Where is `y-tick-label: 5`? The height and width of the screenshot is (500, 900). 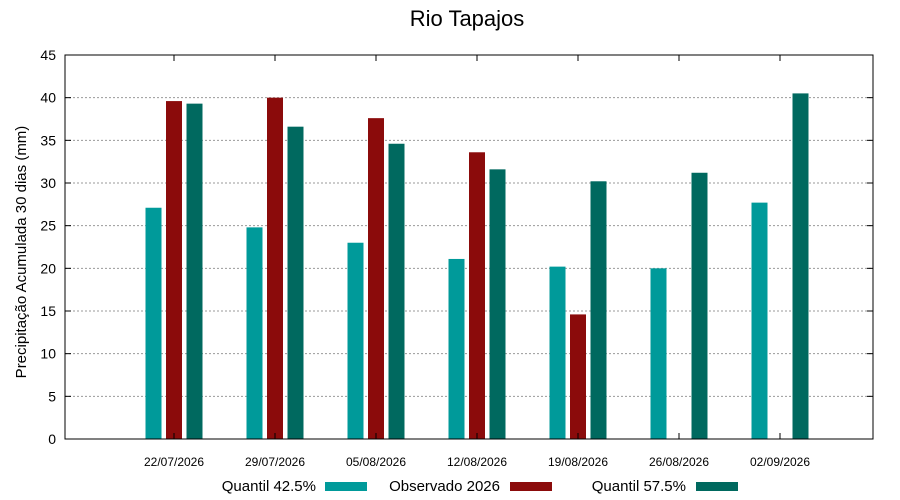 y-tick-label: 5 is located at coordinates (52, 396).